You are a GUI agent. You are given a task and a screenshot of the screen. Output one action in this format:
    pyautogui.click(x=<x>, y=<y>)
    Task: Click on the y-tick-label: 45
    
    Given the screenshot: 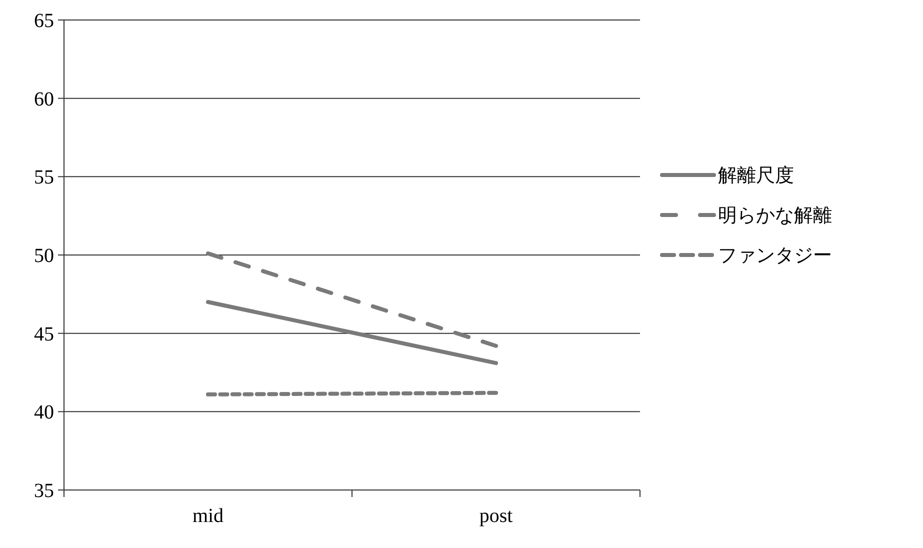 What is the action you would take?
    pyautogui.click(x=44, y=334)
    